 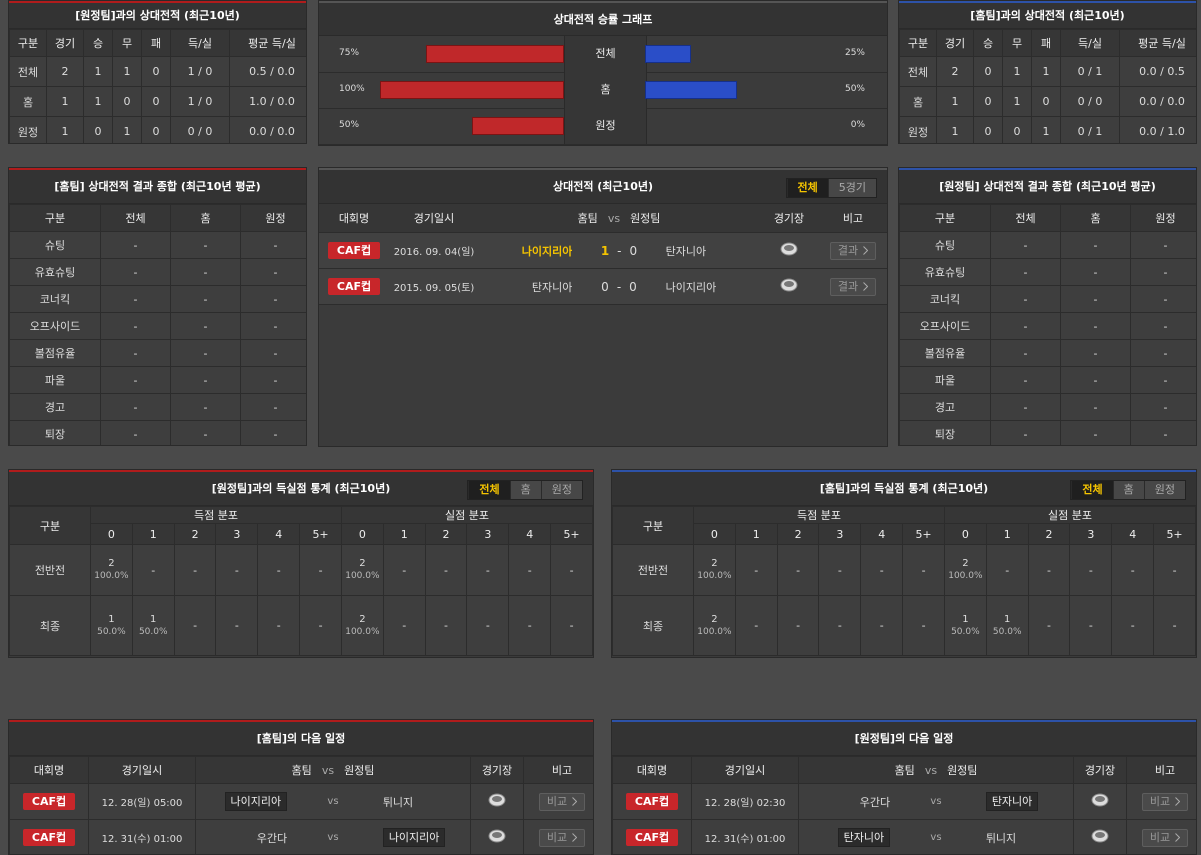 I want to click on graph-row: 75% 전체 25%, so click(x=603, y=54).